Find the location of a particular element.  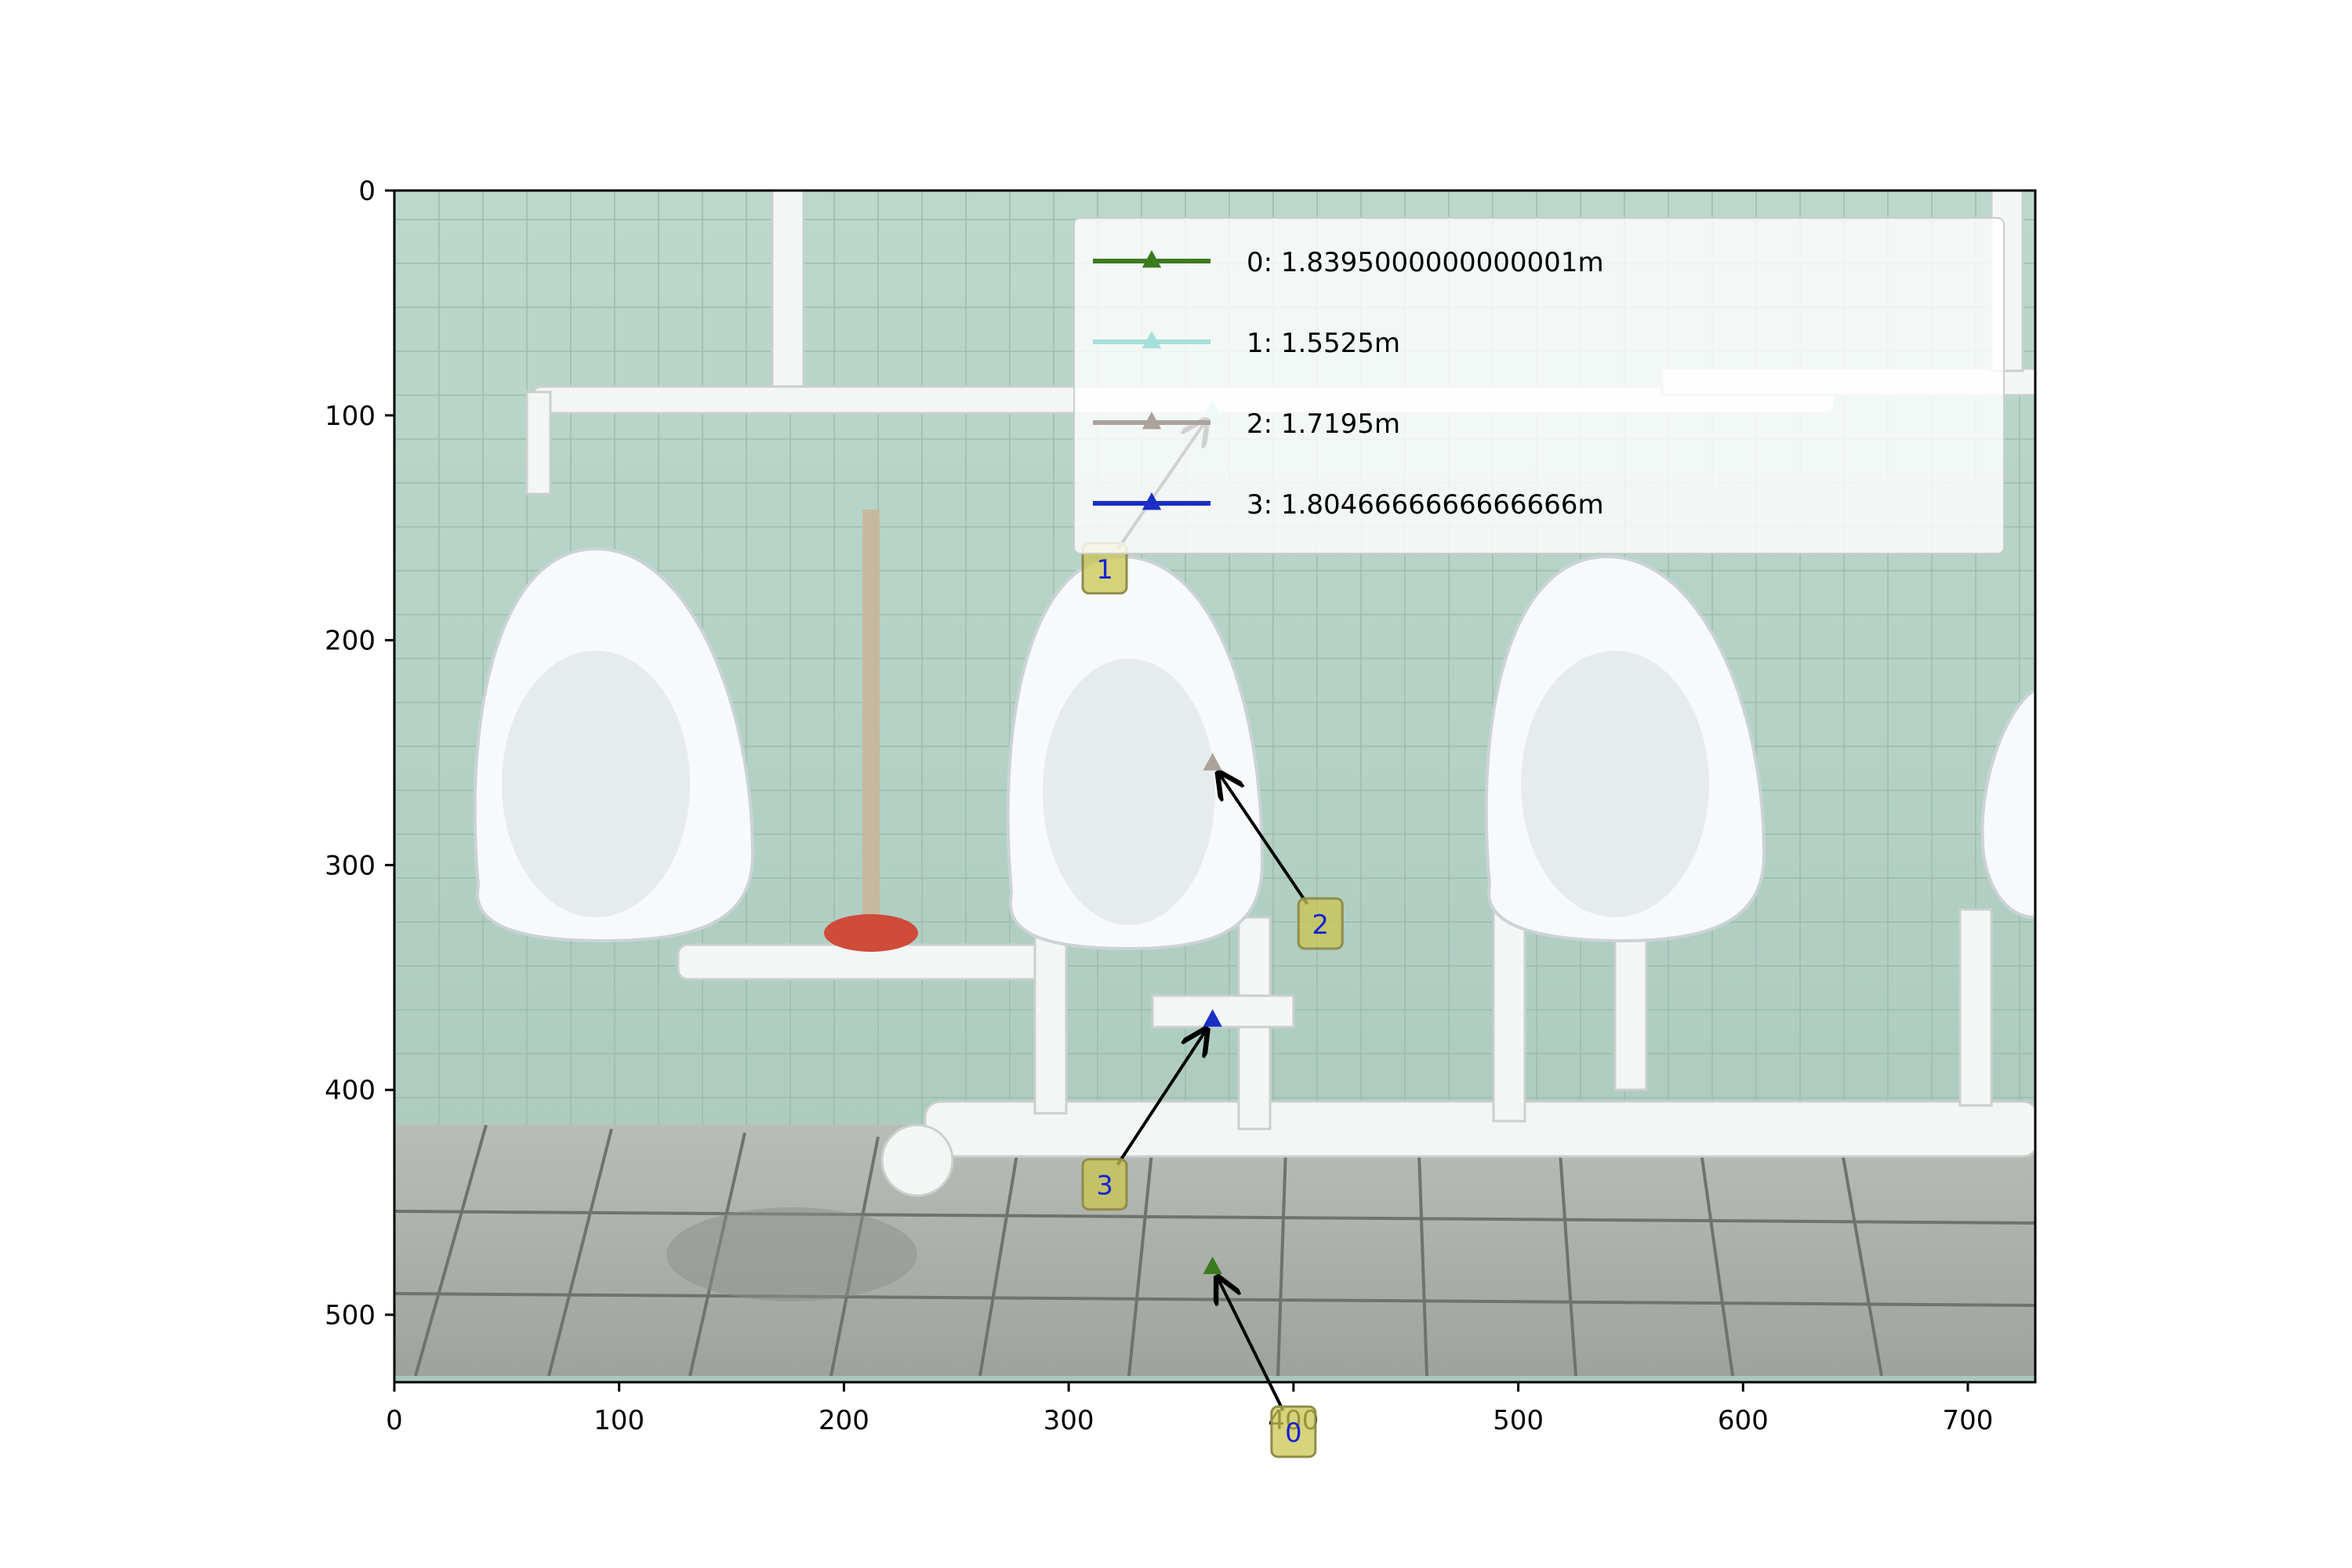

annotation-label: 2 is located at coordinates (1320, 925).